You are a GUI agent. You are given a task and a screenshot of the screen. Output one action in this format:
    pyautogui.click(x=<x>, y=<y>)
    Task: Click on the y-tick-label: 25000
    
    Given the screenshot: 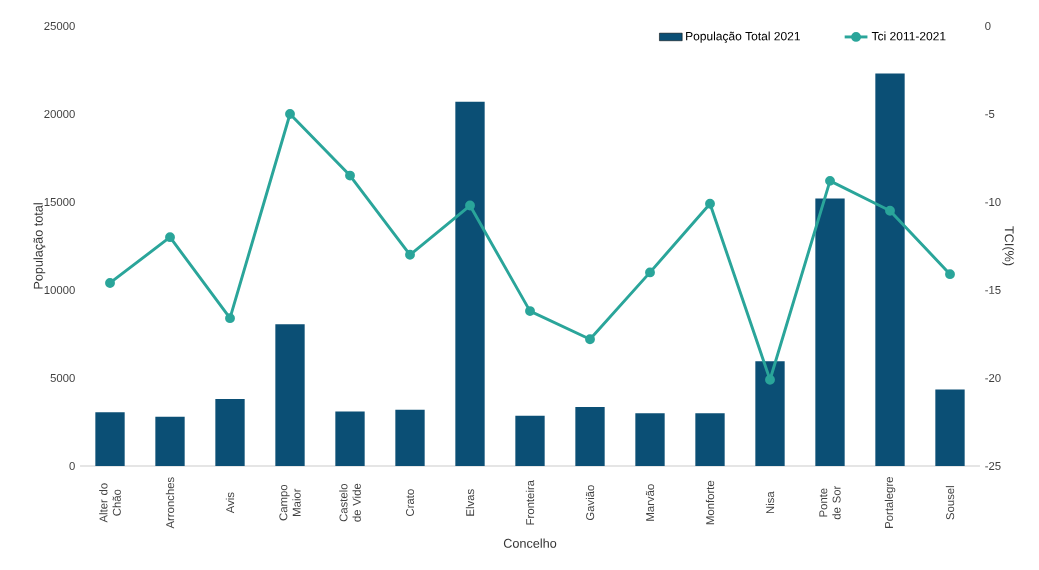 What is the action you would take?
    pyautogui.click(x=59, y=25)
    